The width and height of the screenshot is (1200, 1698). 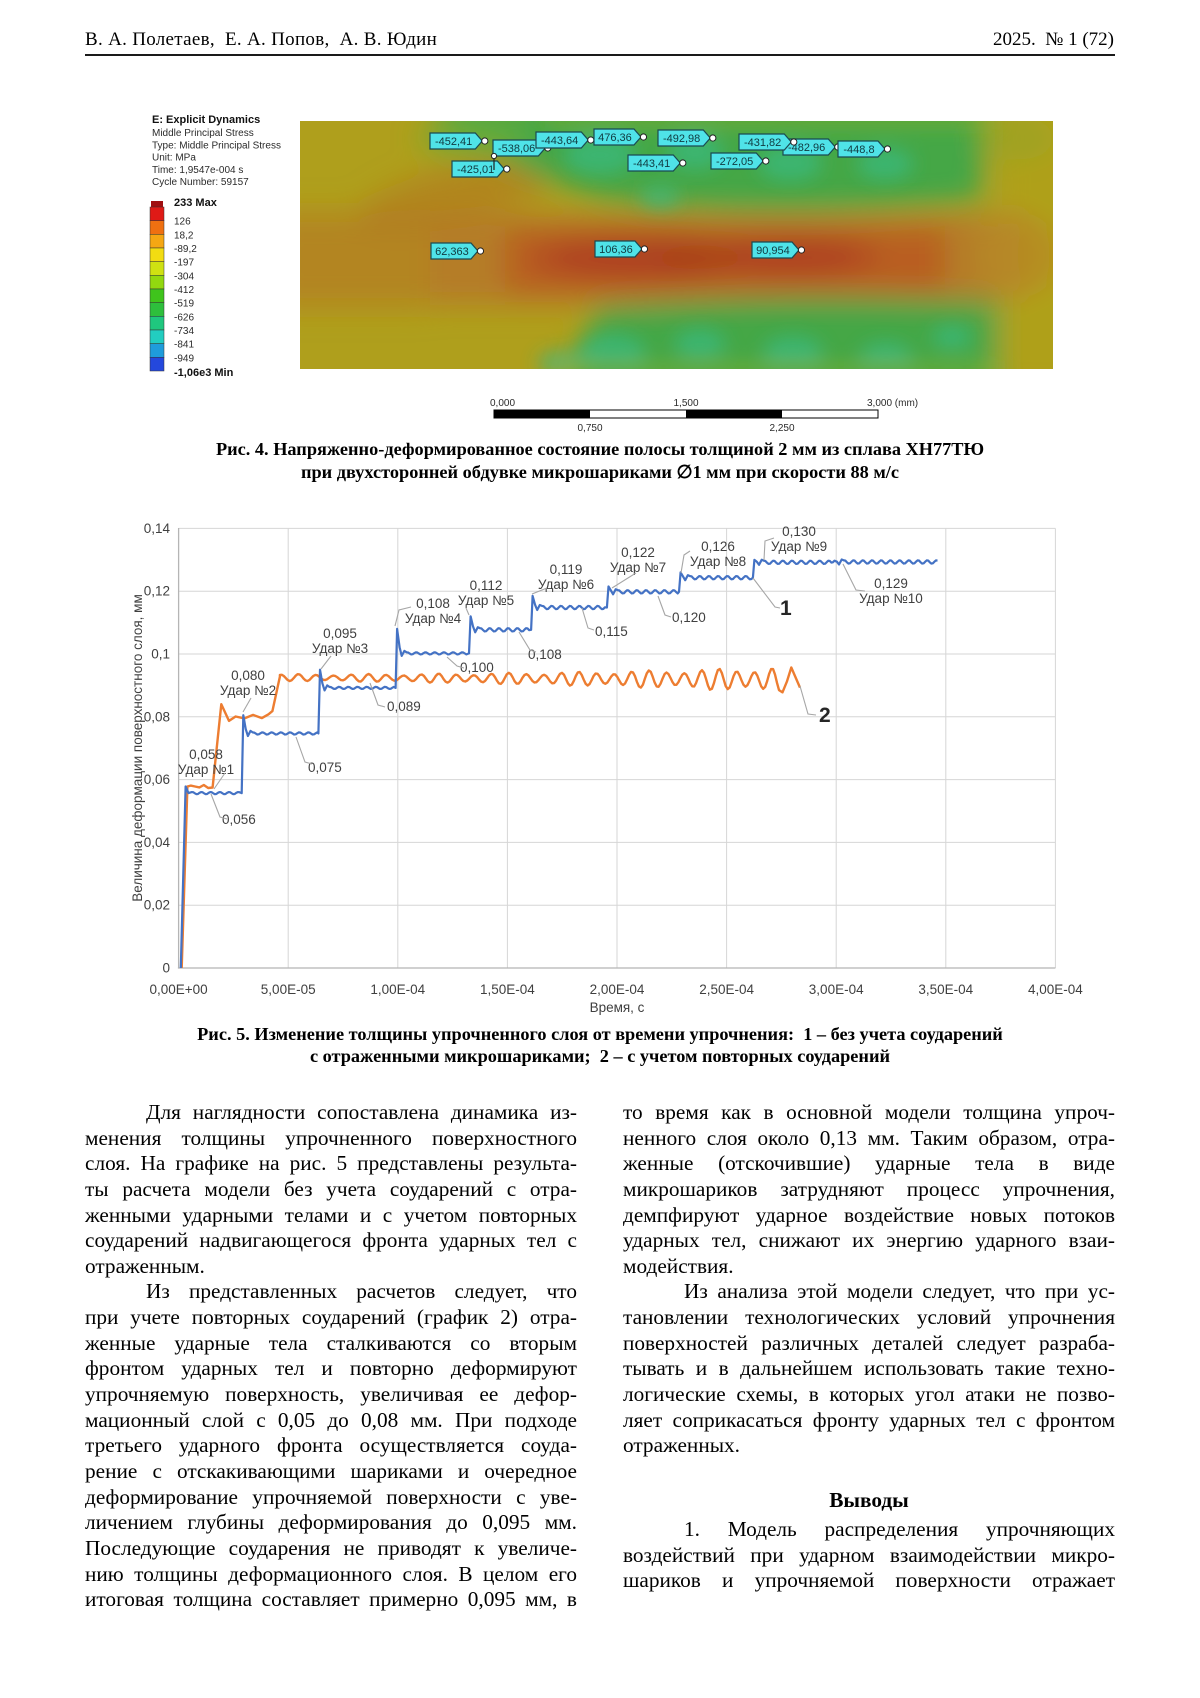 What do you see at coordinates (617, 989) in the screenshot?
I see `svg-text: 2,00E-04` at bounding box center [617, 989].